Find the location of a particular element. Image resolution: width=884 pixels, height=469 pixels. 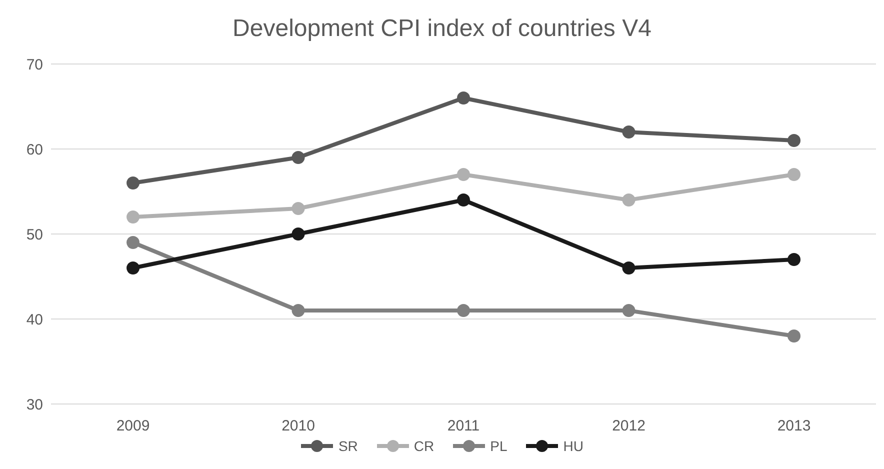

y-tick-label: 70 is located at coordinates (34, 65).